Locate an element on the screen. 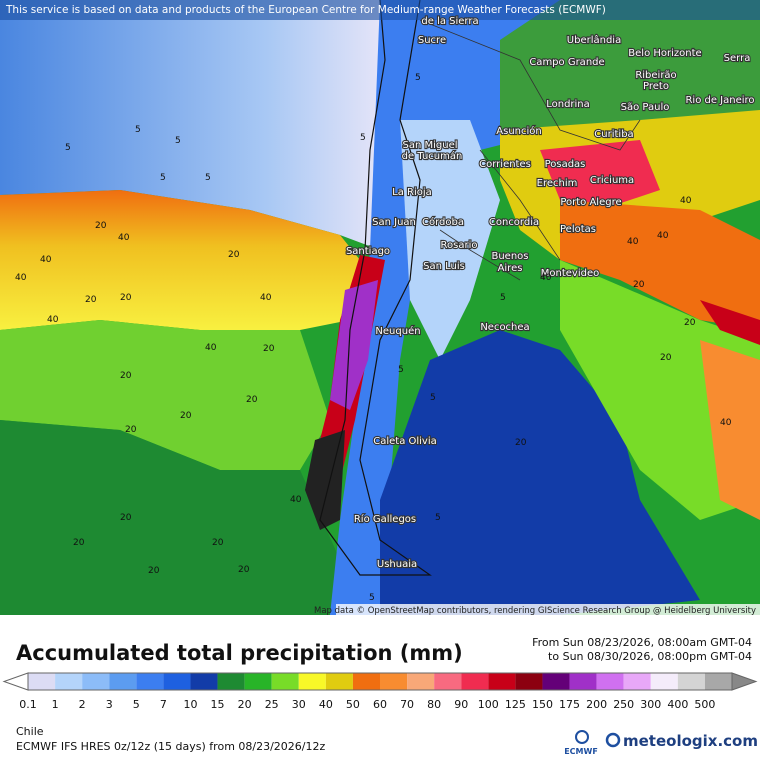 This screenshot has width=760, height=760. city-label: Neuquén is located at coordinates (397, 331).